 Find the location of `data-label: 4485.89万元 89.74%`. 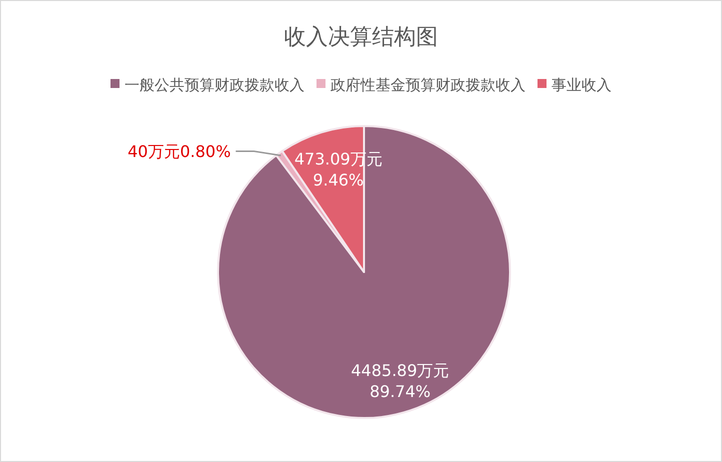

data-label: 4485.89万元 89.74% is located at coordinates (400, 381).